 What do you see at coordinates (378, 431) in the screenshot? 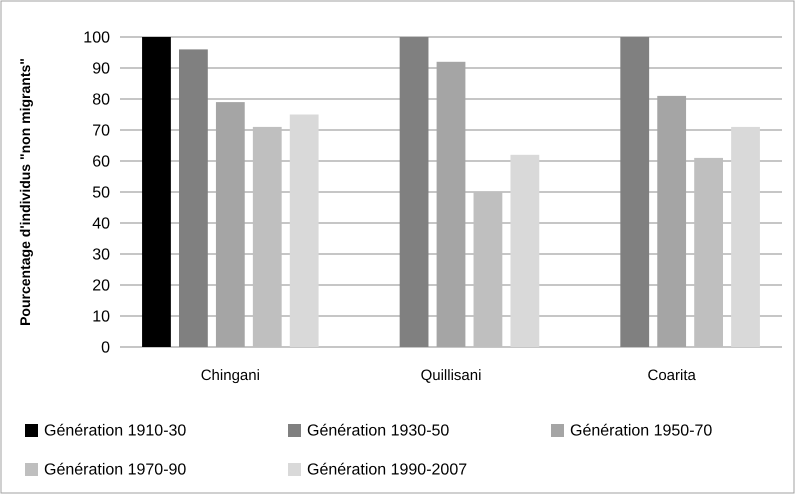
I see `legend-label: Génération 1930-50` at bounding box center [378, 431].